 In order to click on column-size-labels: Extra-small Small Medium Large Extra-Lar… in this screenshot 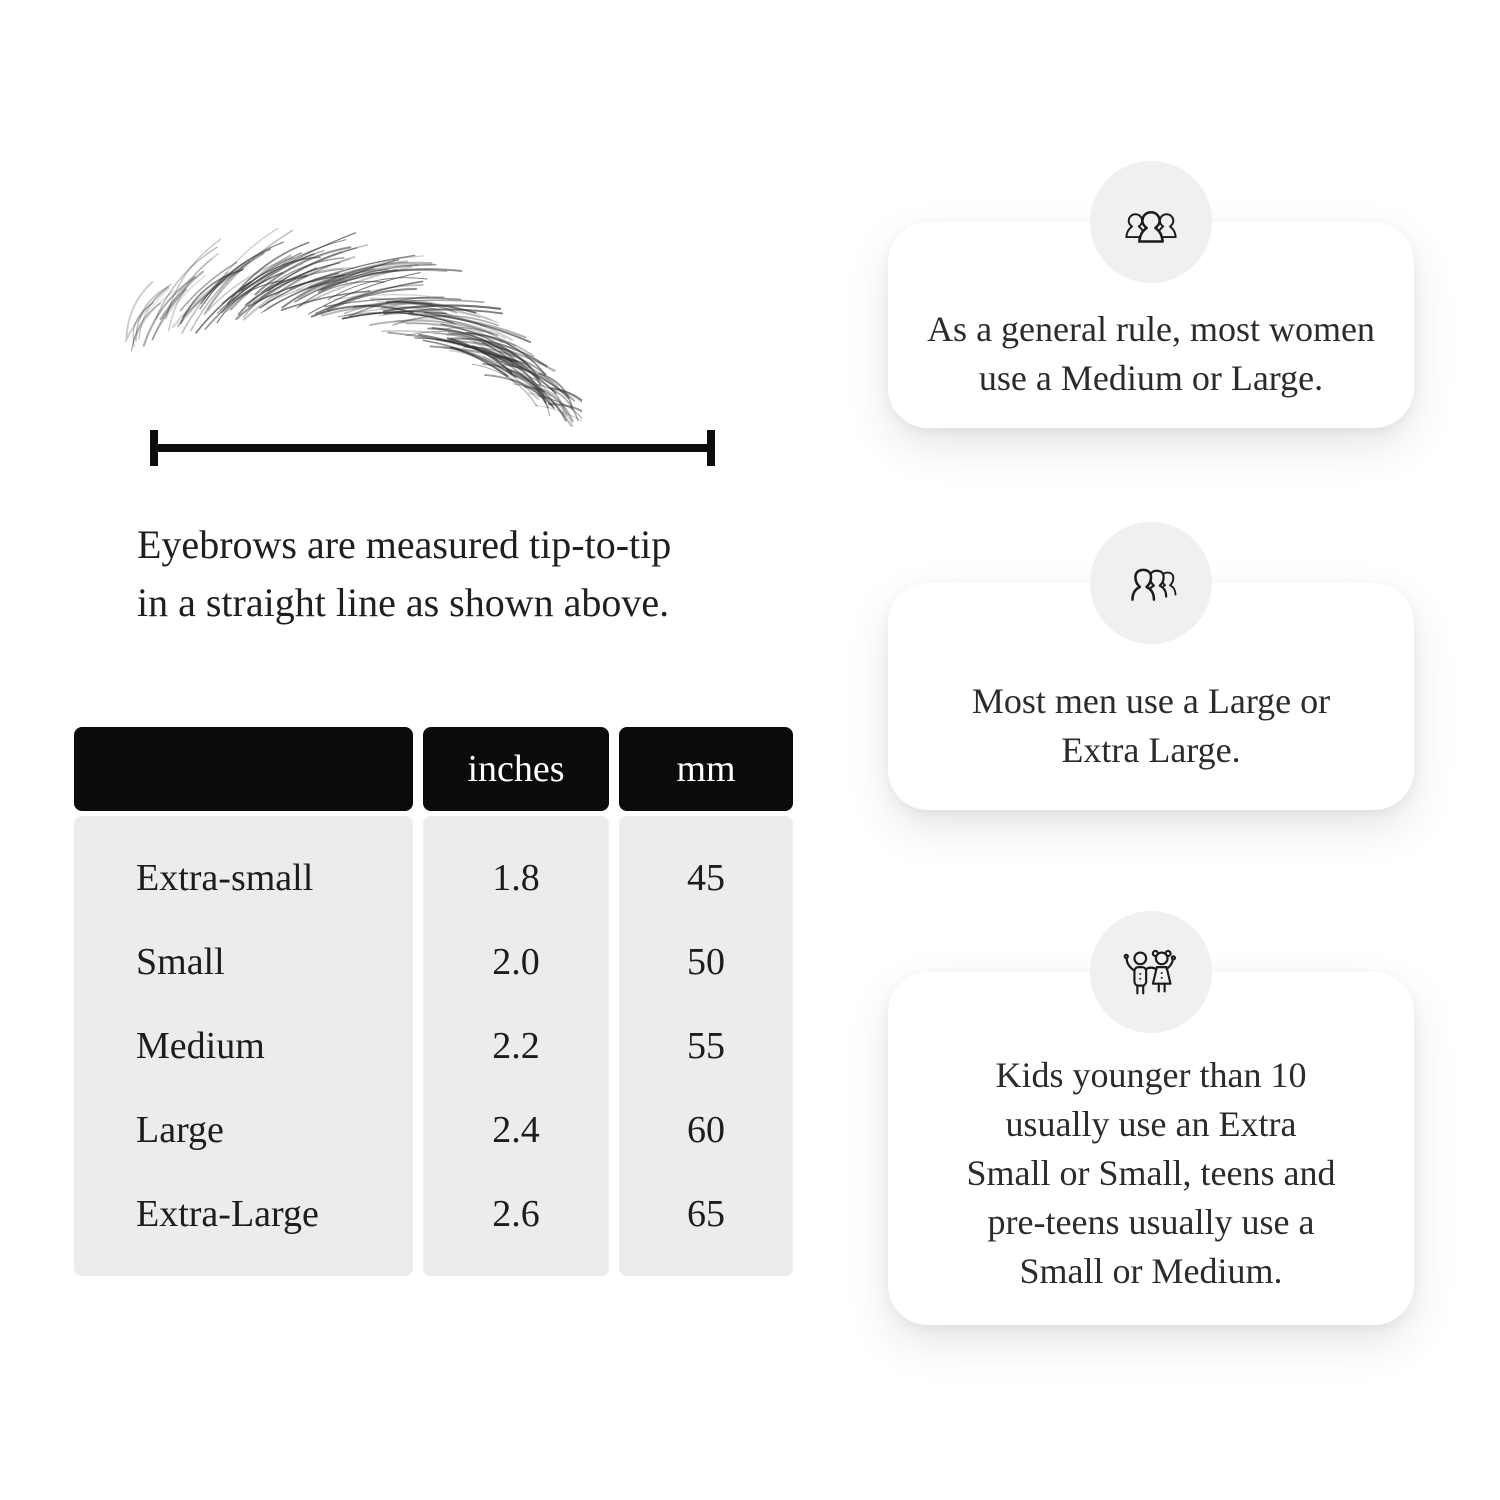, I will do `click(243, 1046)`.